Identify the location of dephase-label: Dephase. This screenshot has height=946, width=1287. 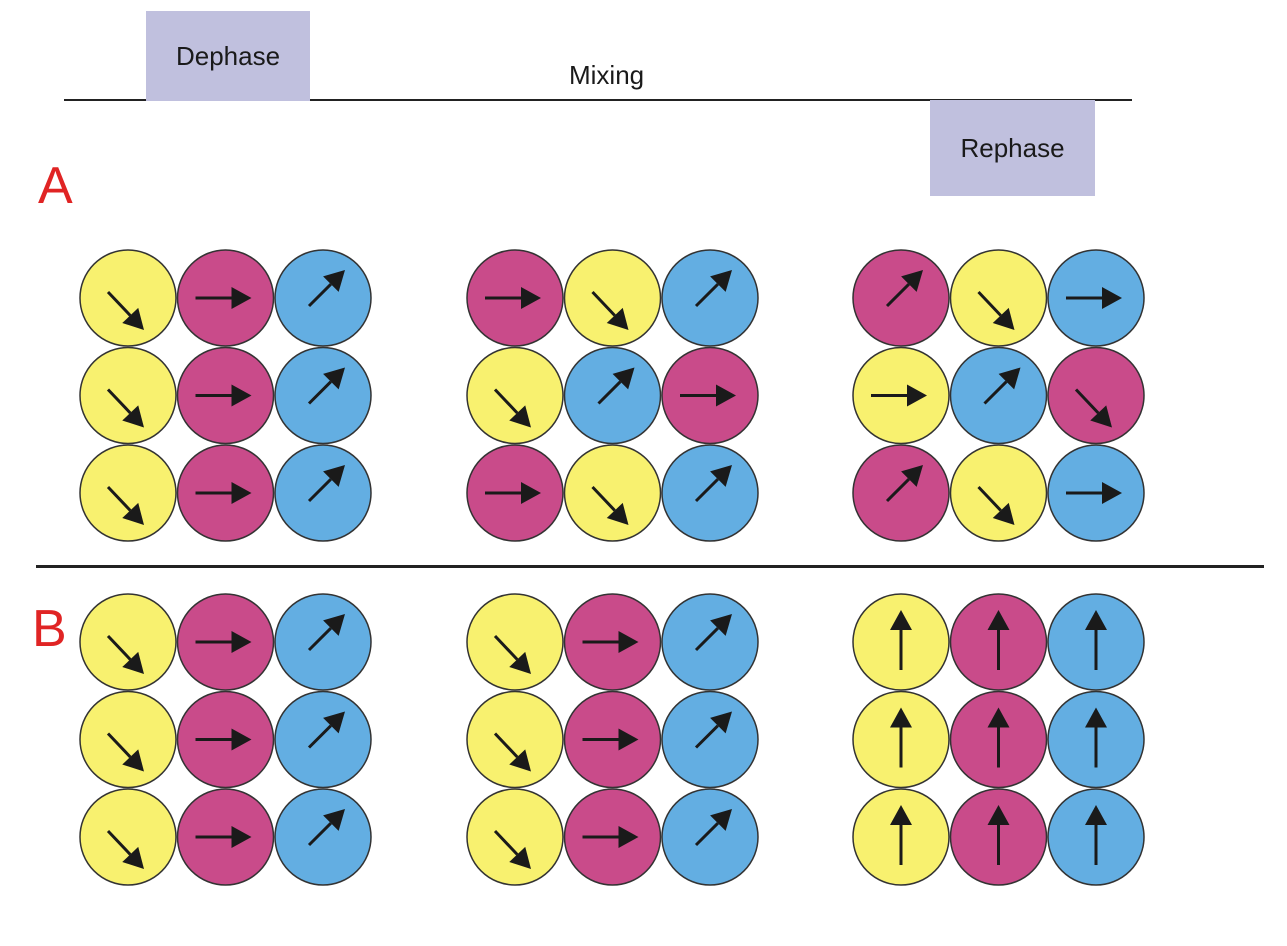
(228, 55).